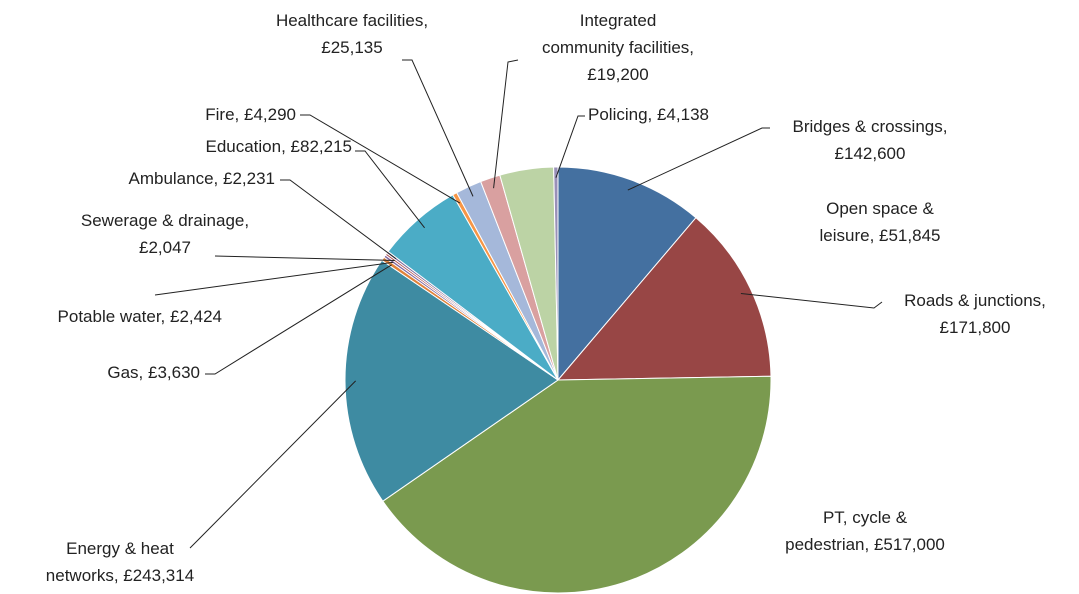 The width and height of the screenshot is (1079, 594). What do you see at coordinates (975, 314) in the screenshot?
I see `data-label: Roads & junctions, £171,800` at bounding box center [975, 314].